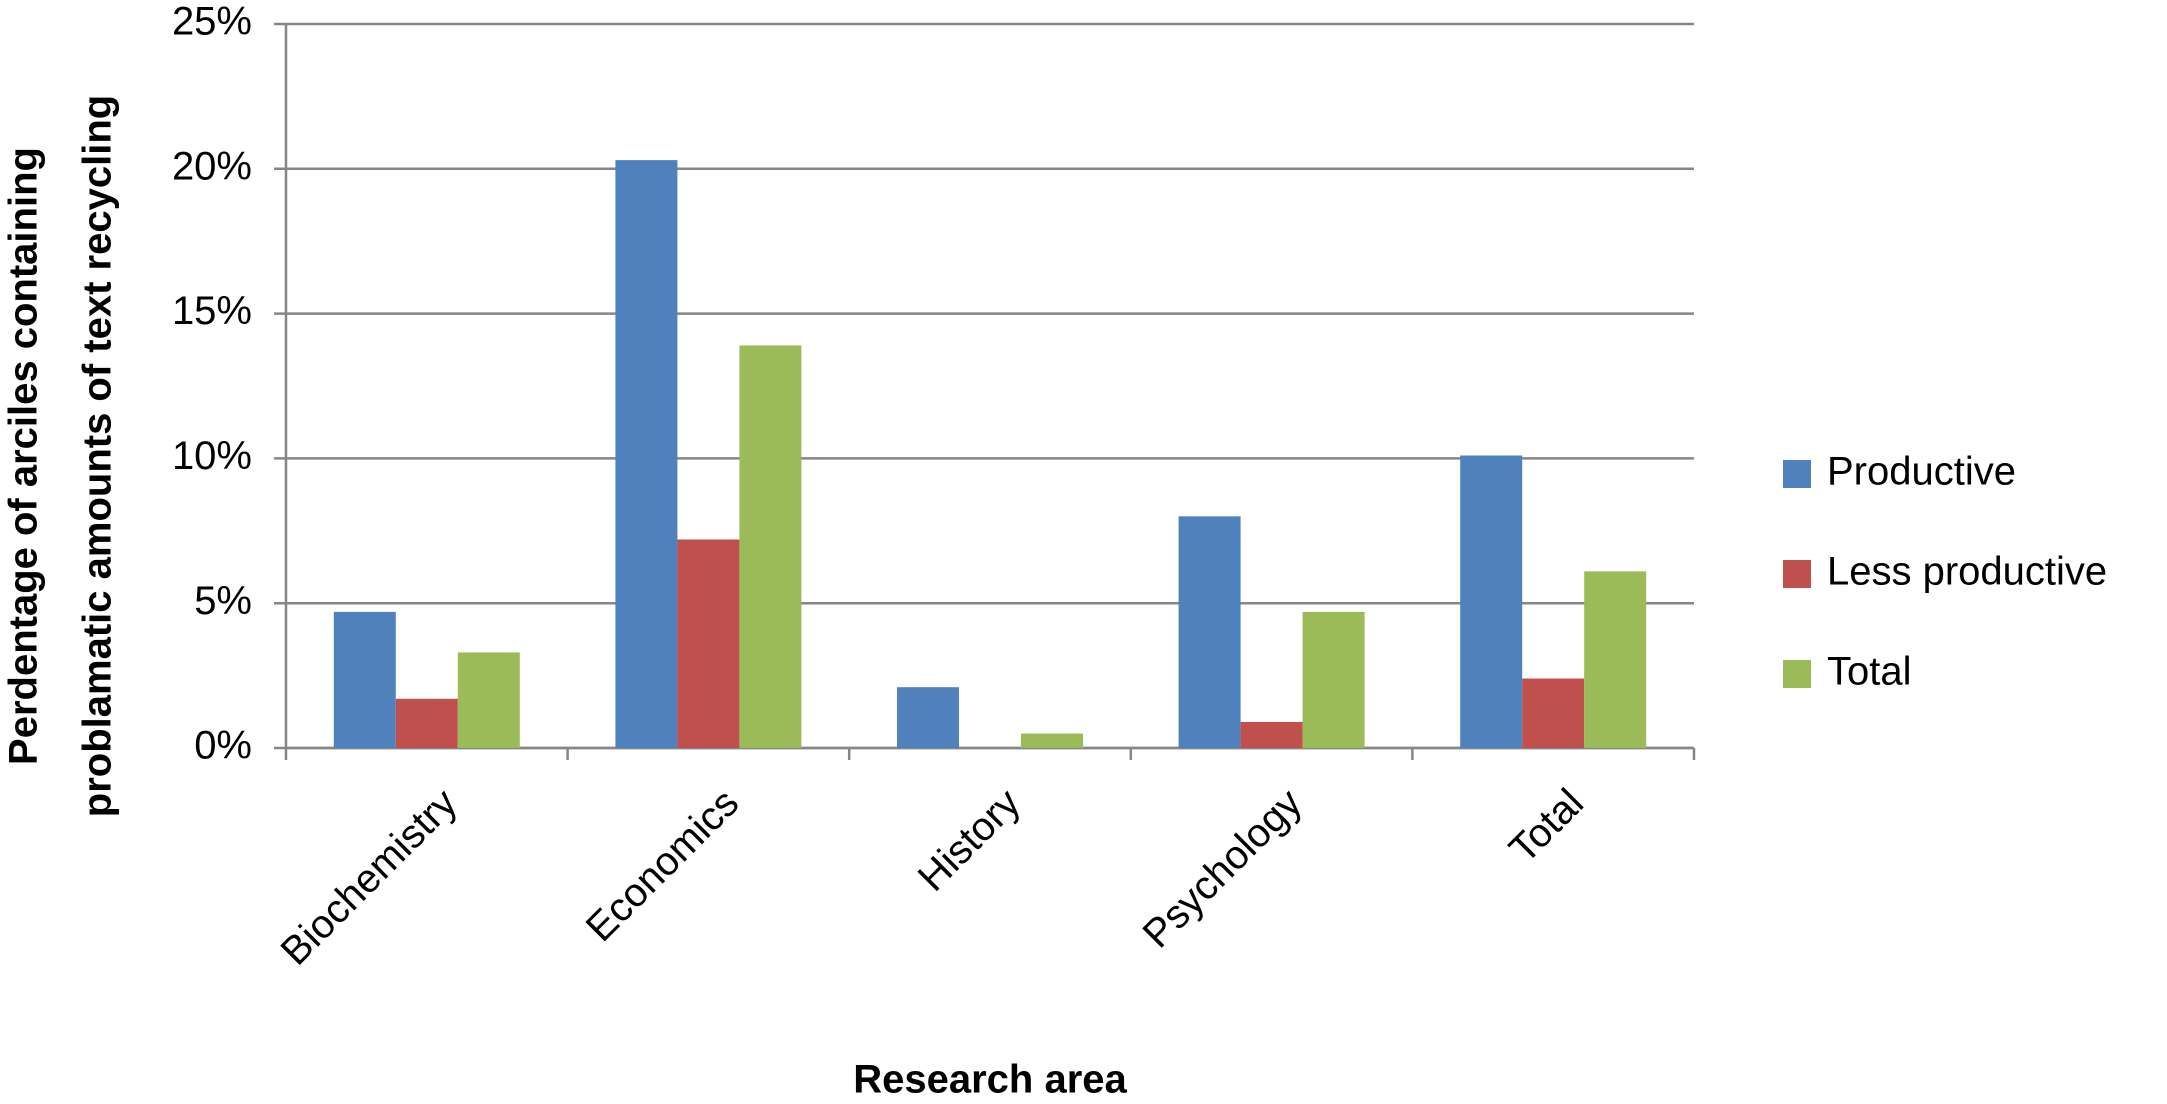 The width and height of the screenshot is (2167, 1104). Describe the element at coordinates (98, 456) in the screenshot. I see `y-axis-title: problamatic amounts of text recycling` at that location.